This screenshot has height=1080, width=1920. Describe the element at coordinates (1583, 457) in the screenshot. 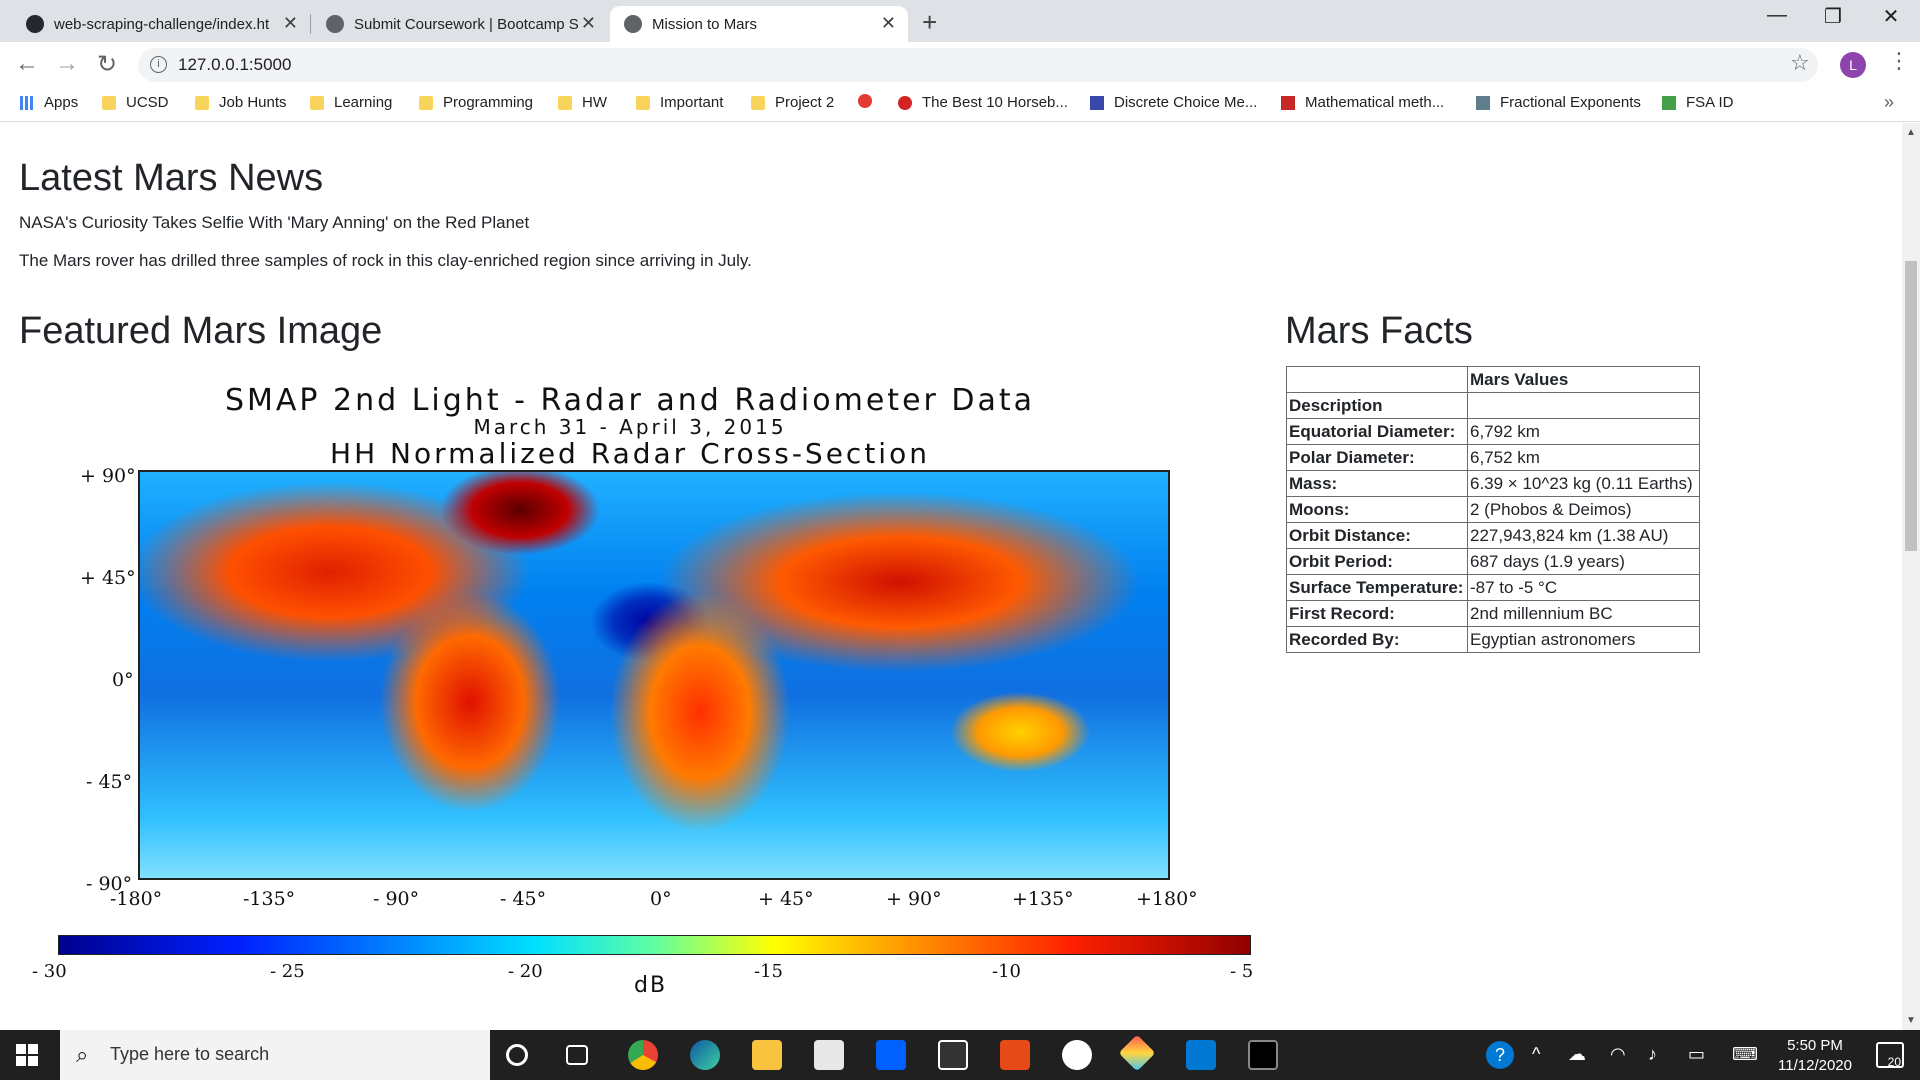

I see `table-cell-value: 6,752 km` at that location.